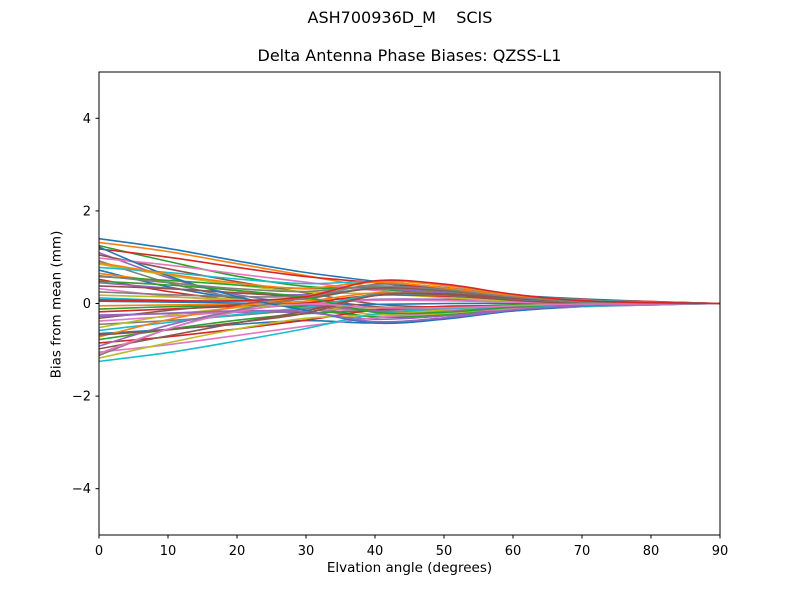 The height and width of the screenshot is (600, 800). I want to click on x-tick-label: 0, so click(99, 551).